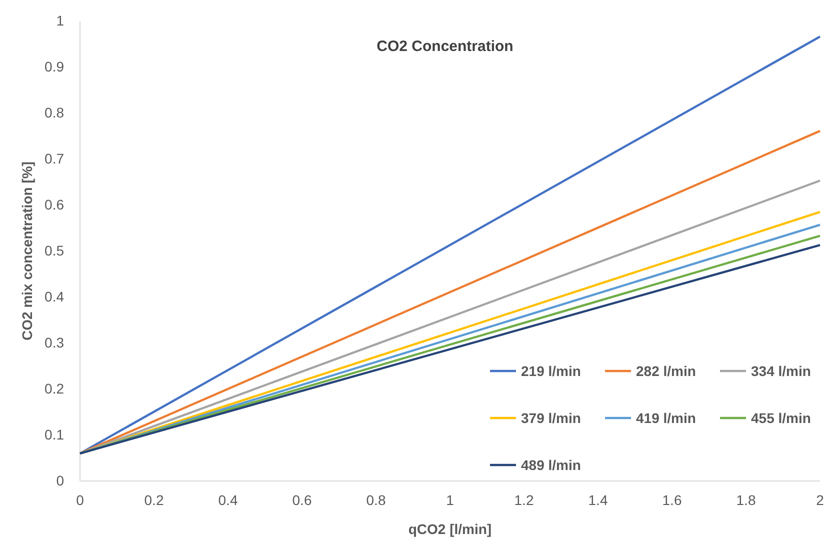  I want to click on x-tick-label: 0.4, so click(228, 500).